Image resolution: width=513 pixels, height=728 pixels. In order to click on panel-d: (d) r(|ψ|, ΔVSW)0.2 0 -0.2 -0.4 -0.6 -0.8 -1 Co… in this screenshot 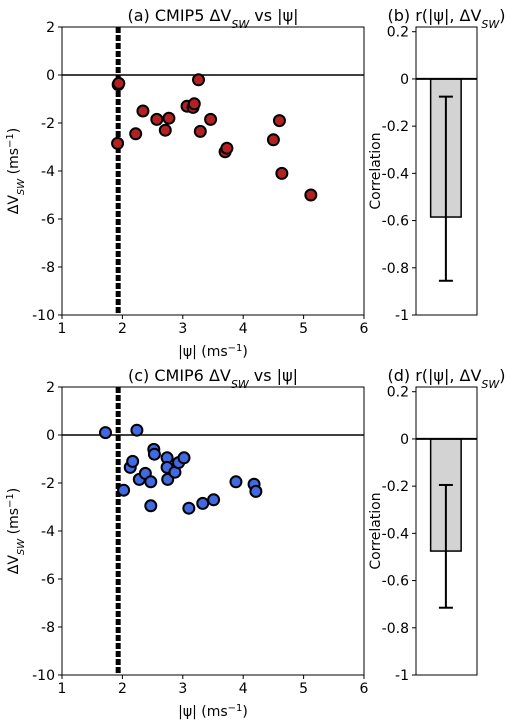, I will do `click(437, 525)`.